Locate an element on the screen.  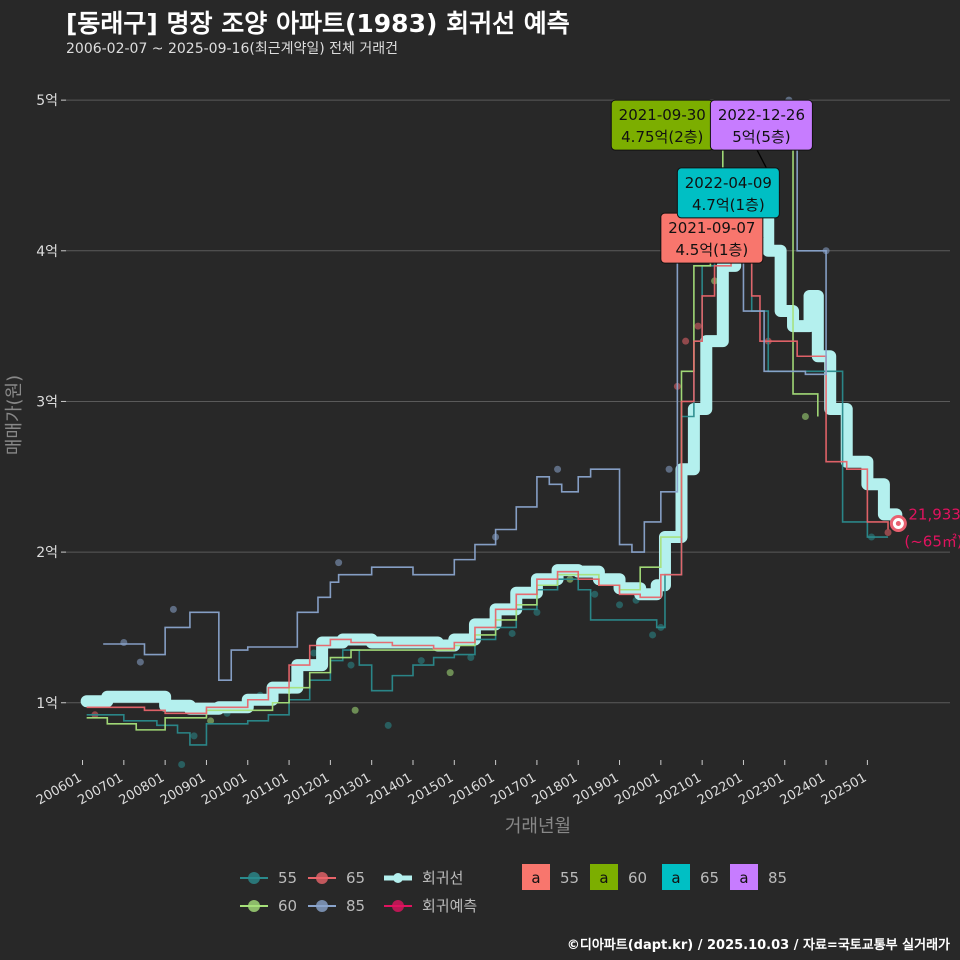
annotation-date: 2022-12-26 is located at coordinates (761, 115).